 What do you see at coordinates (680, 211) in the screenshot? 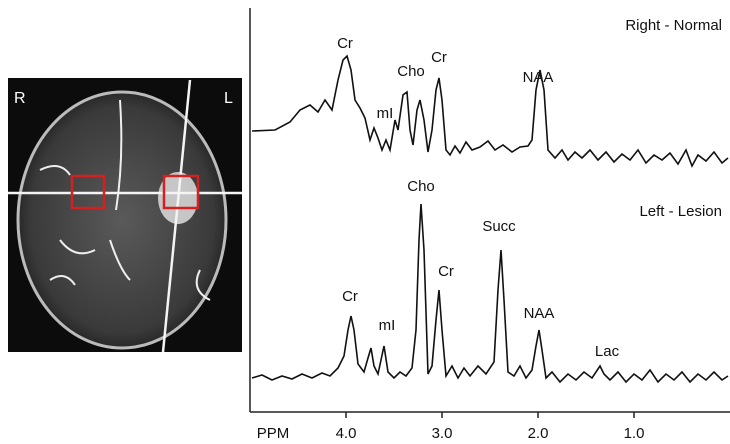
I see `spectrum-title: Left - Lesion` at bounding box center [680, 211].